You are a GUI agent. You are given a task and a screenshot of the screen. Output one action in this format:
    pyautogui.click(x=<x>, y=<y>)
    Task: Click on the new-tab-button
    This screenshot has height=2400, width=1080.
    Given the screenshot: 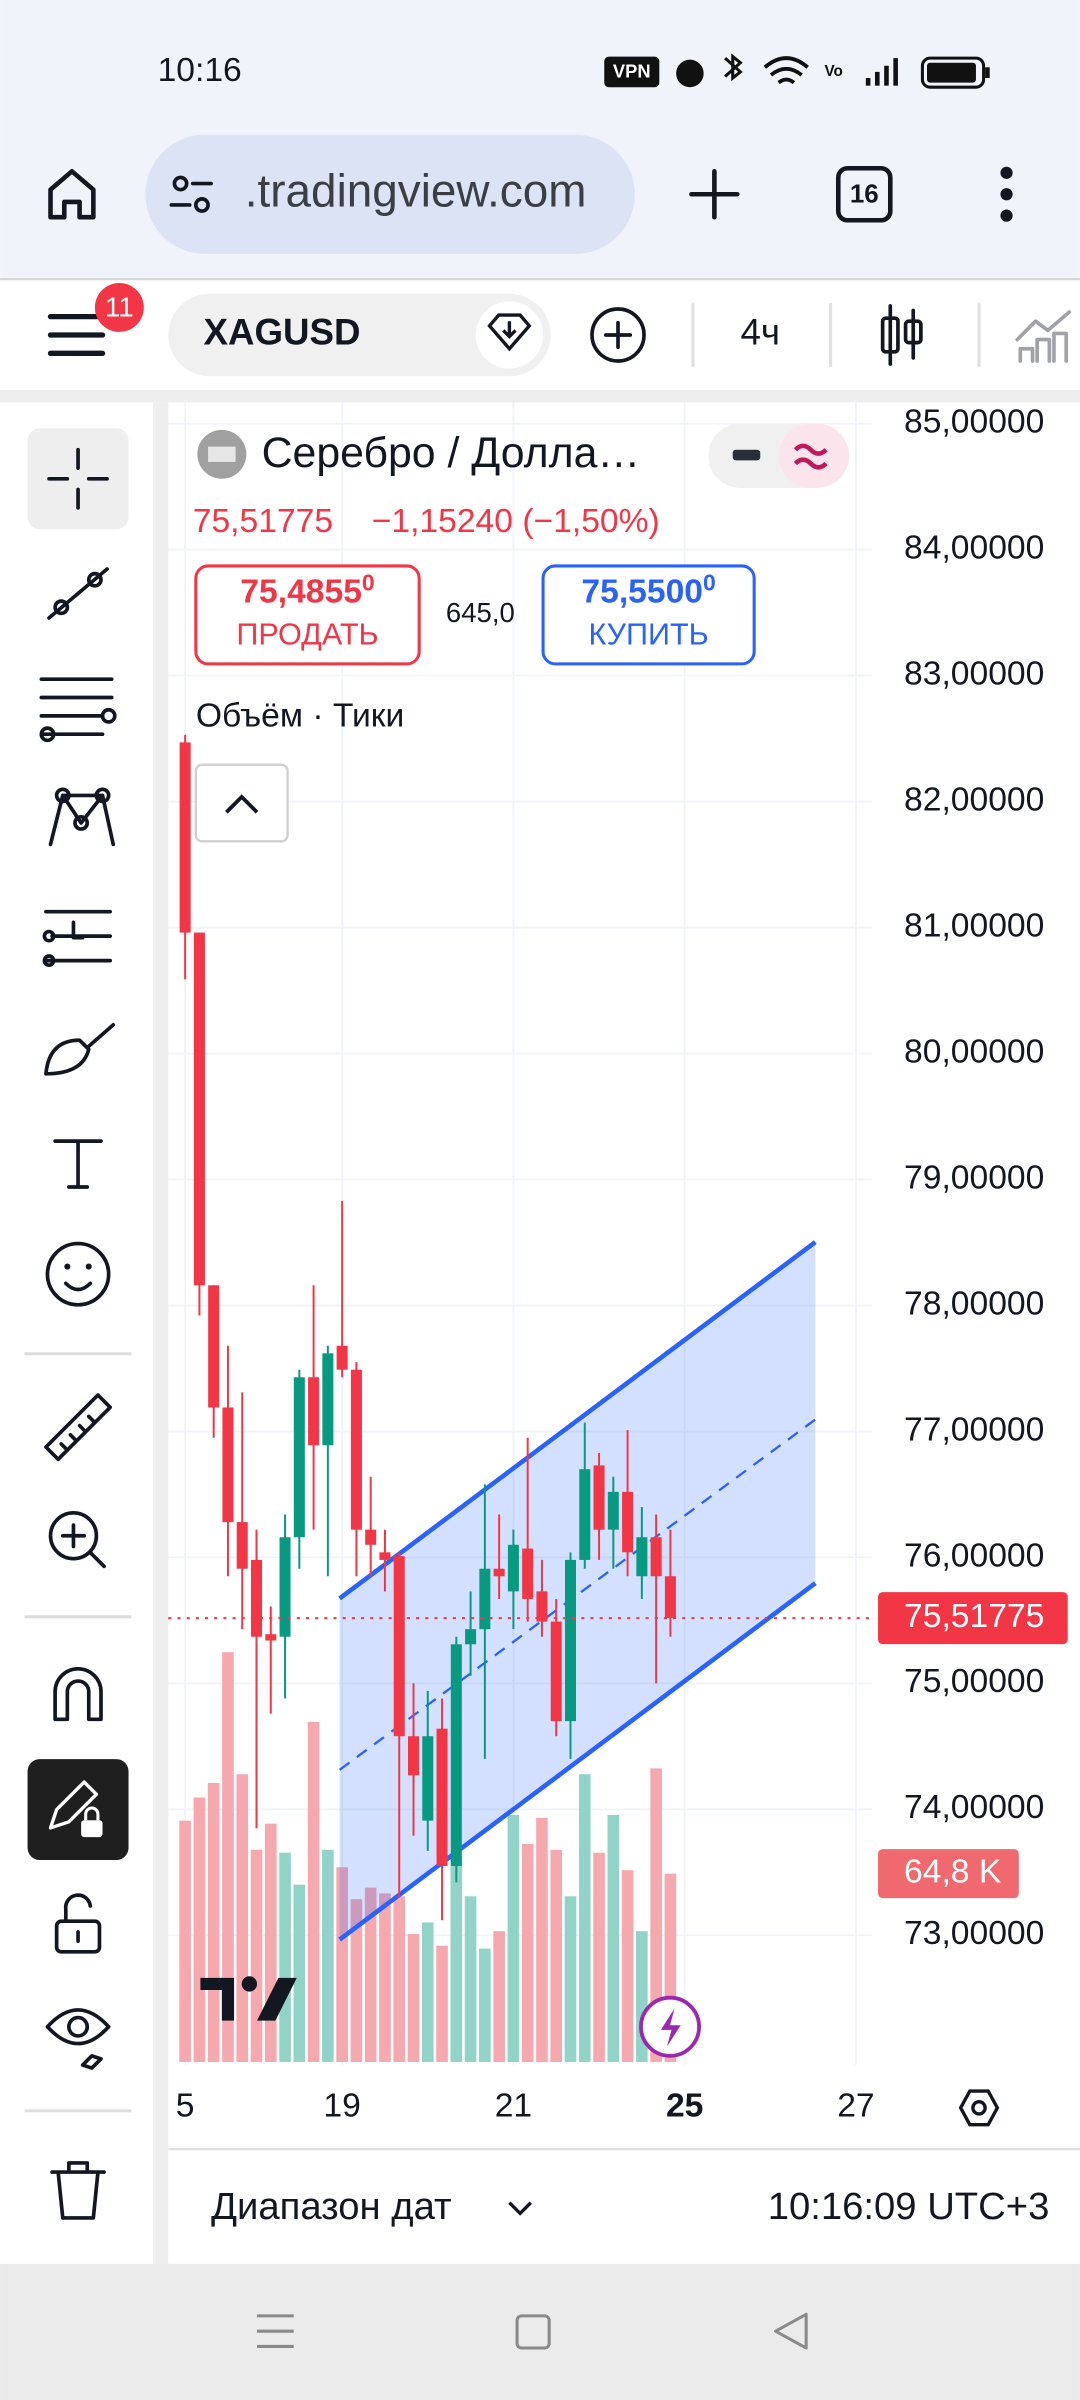 What is the action you would take?
    pyautogui.click(x=714, y=194)
    